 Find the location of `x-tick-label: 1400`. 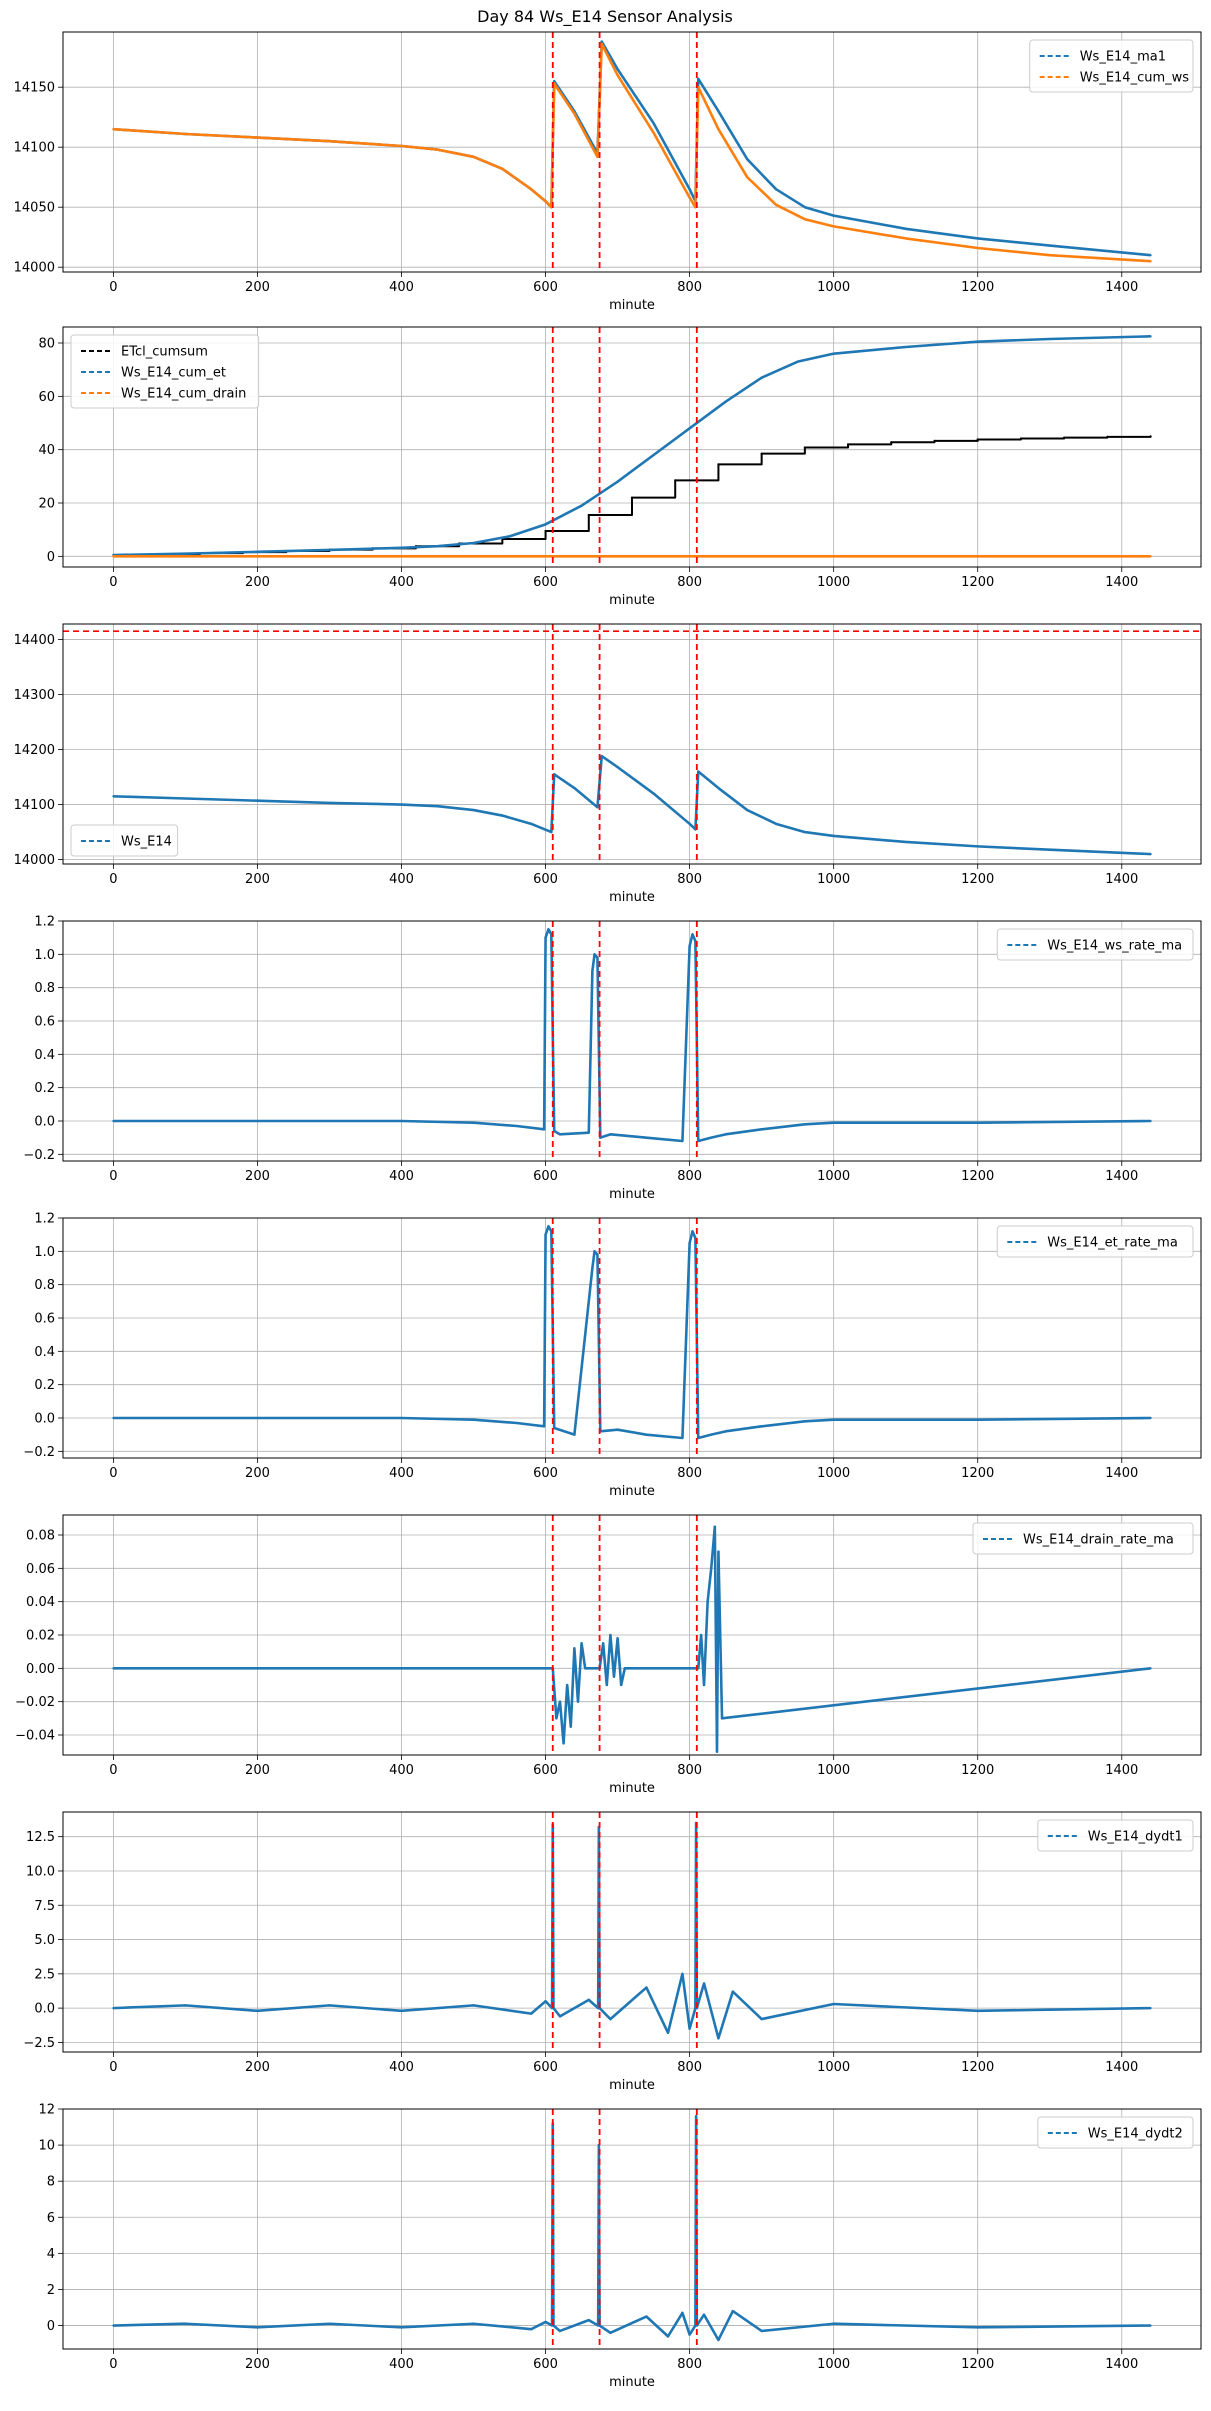

x-tick-label: 1400 is located at coordinates (1121, 287).